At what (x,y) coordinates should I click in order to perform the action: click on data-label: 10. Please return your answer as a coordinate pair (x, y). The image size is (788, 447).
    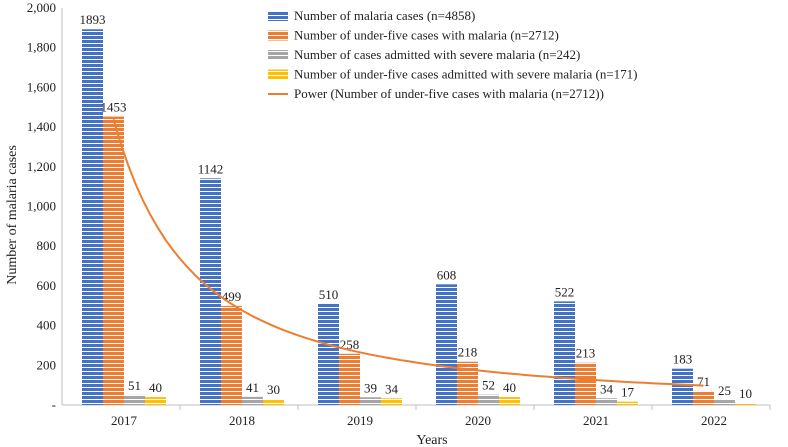
    Looking at the image, I should click on (745, 393).